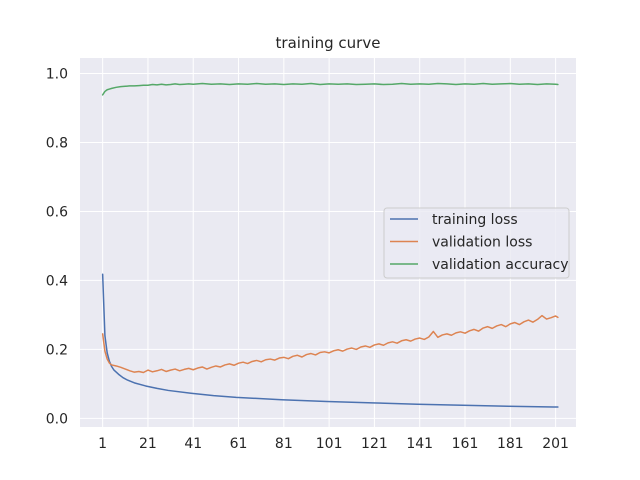 The height and width of the screenshot is (480, 640). Describe the element at coordinates (57, 419) in the screenshot. I see `y-tick-label: 0.0` at that location.